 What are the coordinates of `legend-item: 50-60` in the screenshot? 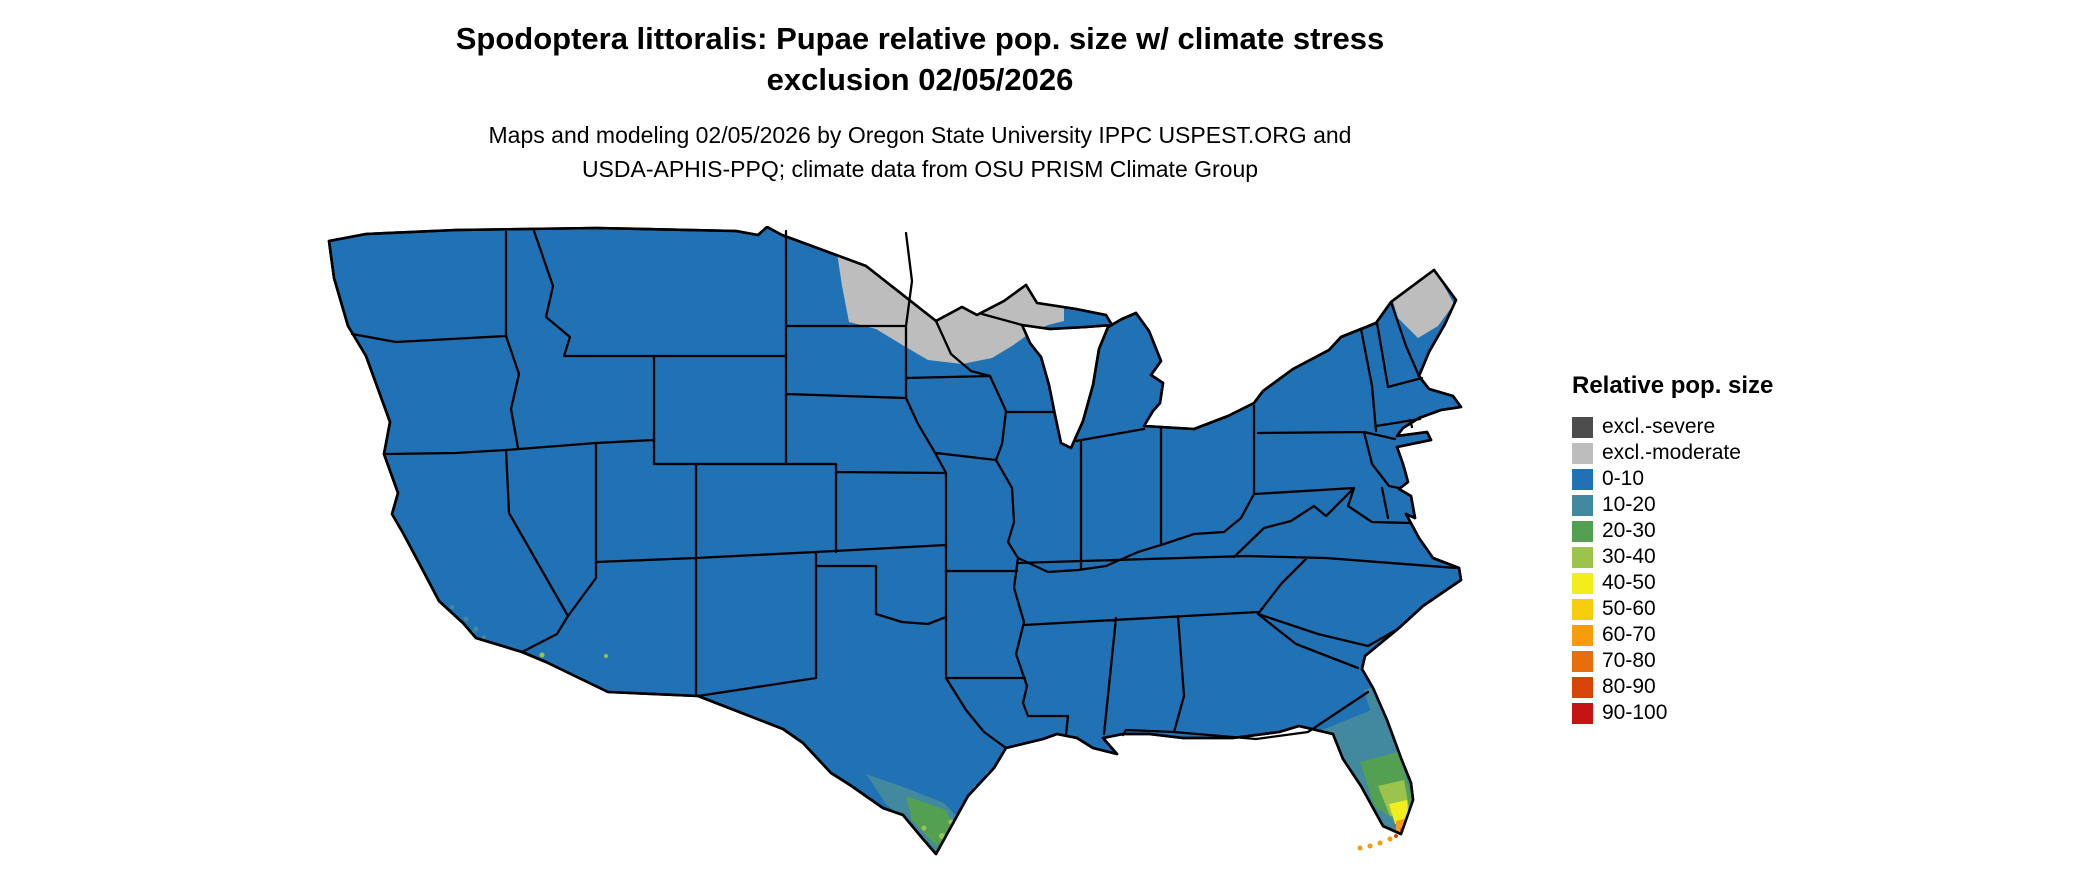 It's located at (1722, 609).